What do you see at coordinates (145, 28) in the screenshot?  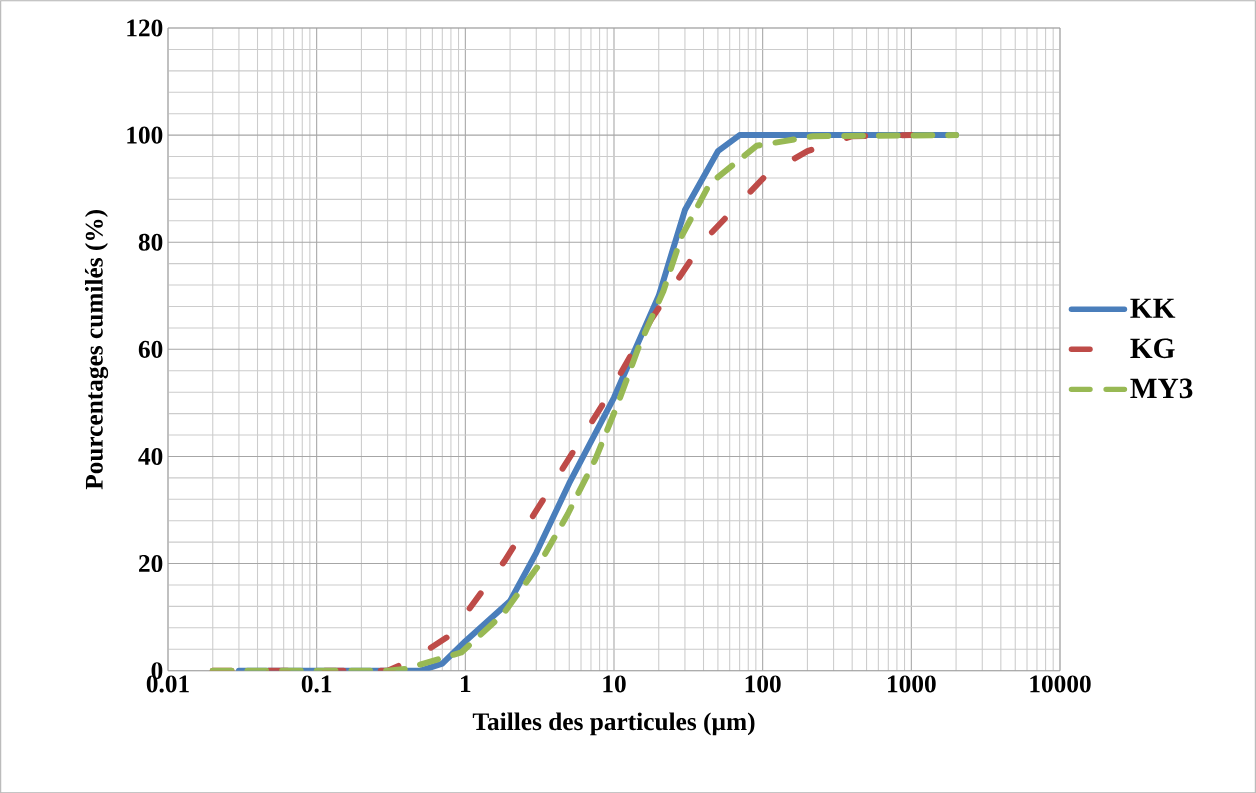 I see `y-tick-label: 120` at bounding box center [145, 28].